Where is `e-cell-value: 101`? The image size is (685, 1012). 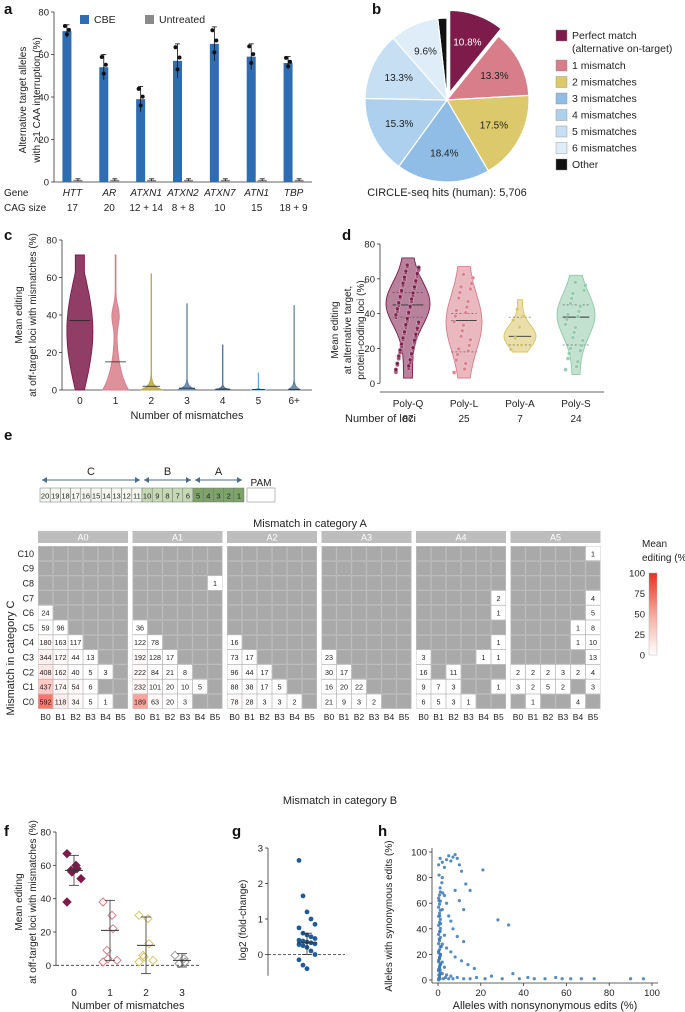 e-cell-value: 101 is located at coordinates (155, 687).